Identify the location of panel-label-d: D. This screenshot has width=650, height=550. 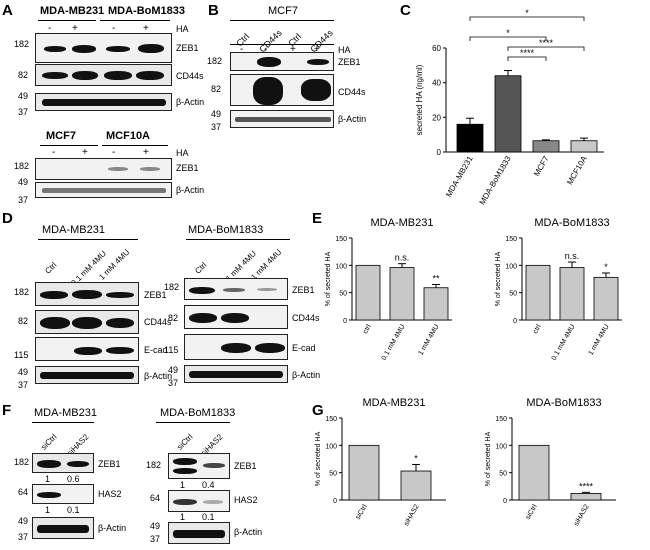
(7, 218).